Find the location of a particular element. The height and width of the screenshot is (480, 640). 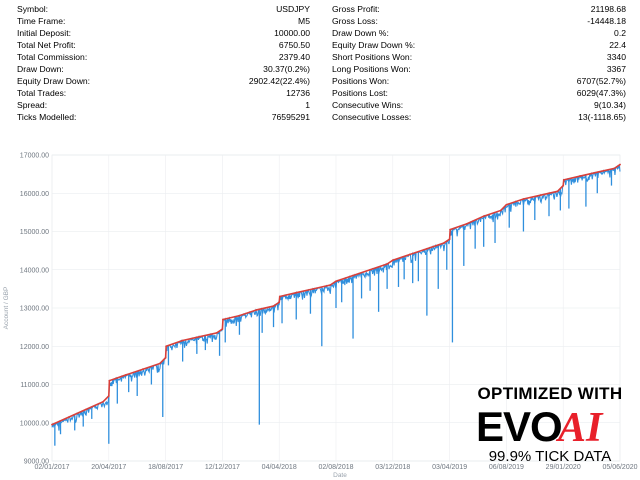

stat-label: Short Positions Won: is located at coordinates (372, 56).